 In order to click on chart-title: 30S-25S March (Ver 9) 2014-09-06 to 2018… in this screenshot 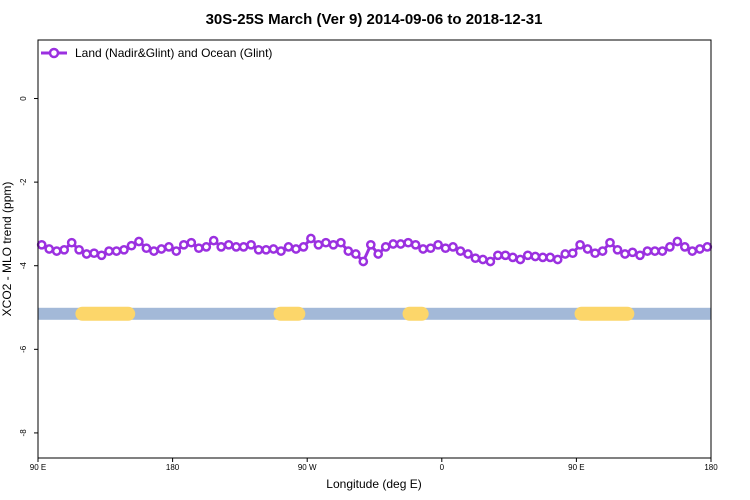, I will do `click(374, 19)`.